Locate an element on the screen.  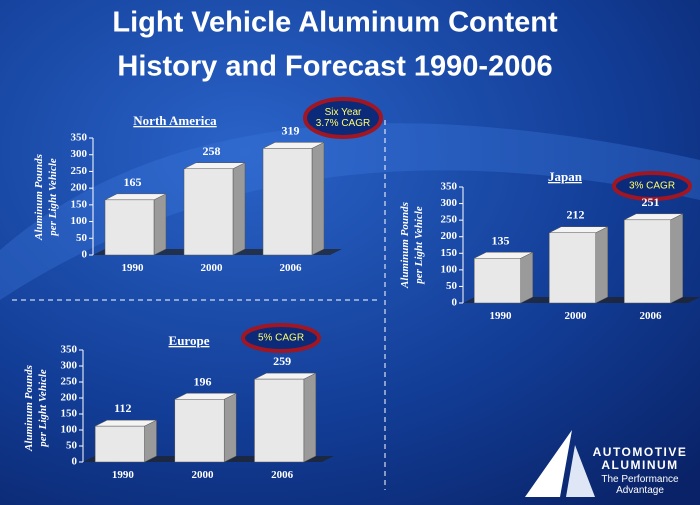
value-label: 258 is located at coordinates (212, 151).